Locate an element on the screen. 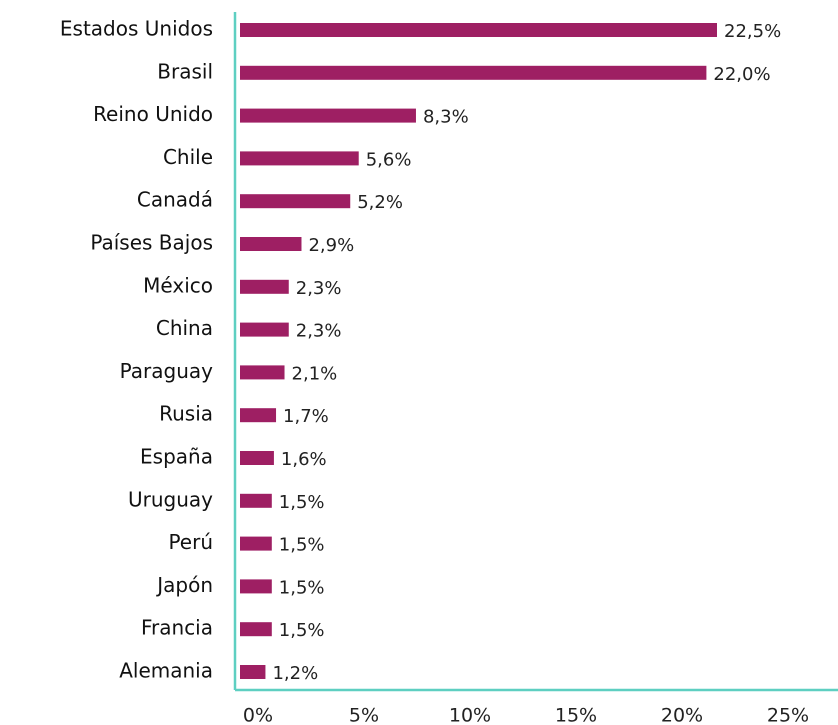 Image resolution: width=838 pixels, height=725 pixels. data-label: 1,2% is located at coordinates (295, 673).